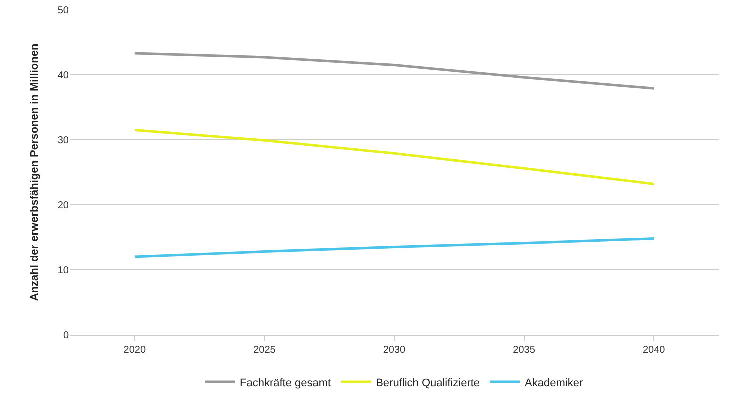 Image resolution: width=739 pixels, height=407 pixels. I want to click on x-tick-label: 2020, so click(135, 350).